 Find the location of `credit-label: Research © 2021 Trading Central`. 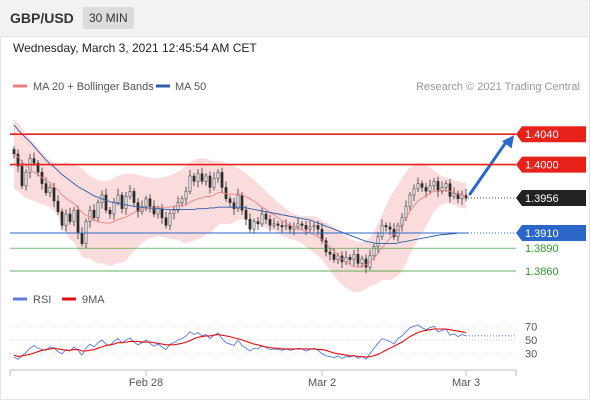

credit-label: Research © 2021 Trading Central is located at coordinates (498, 87).